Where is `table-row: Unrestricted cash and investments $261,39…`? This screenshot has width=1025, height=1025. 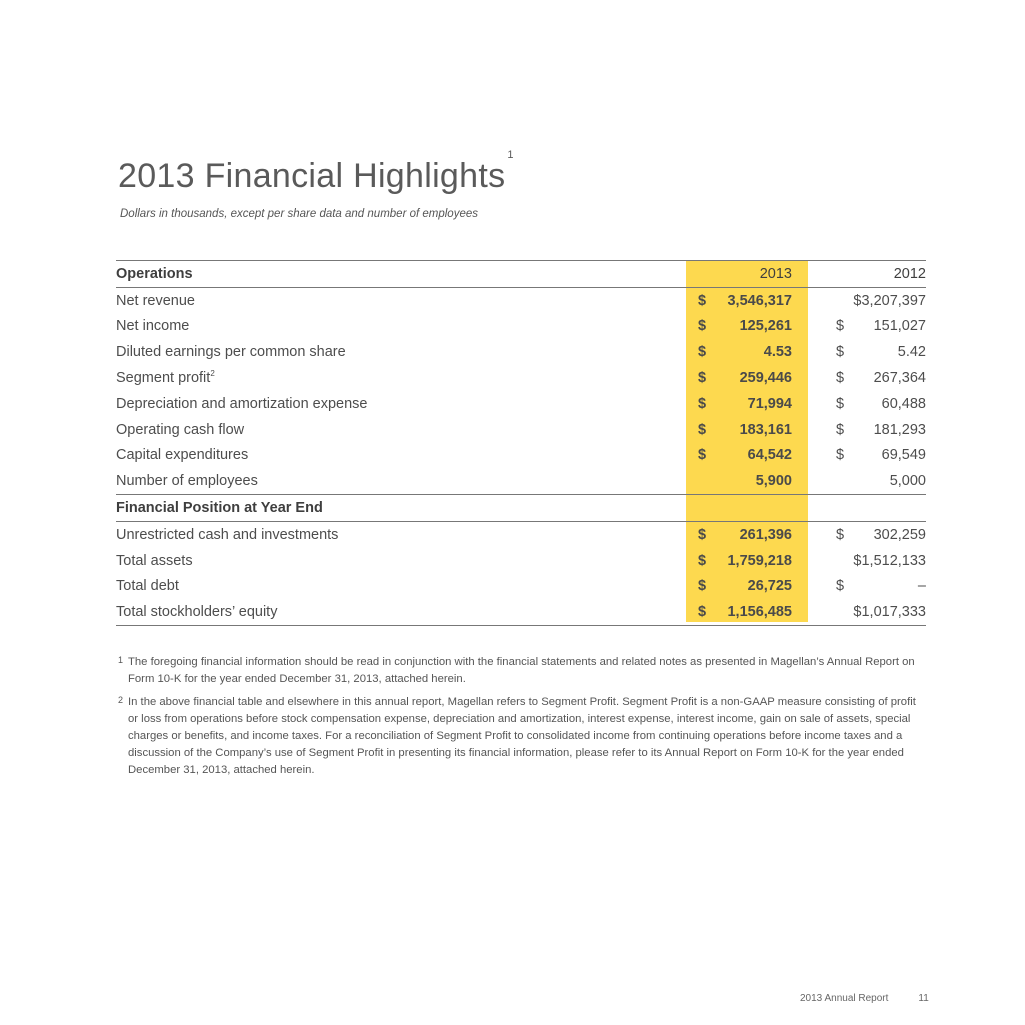
table-row: Unrestricted cash and investments $261,39… is located at coordinates (521, 534).